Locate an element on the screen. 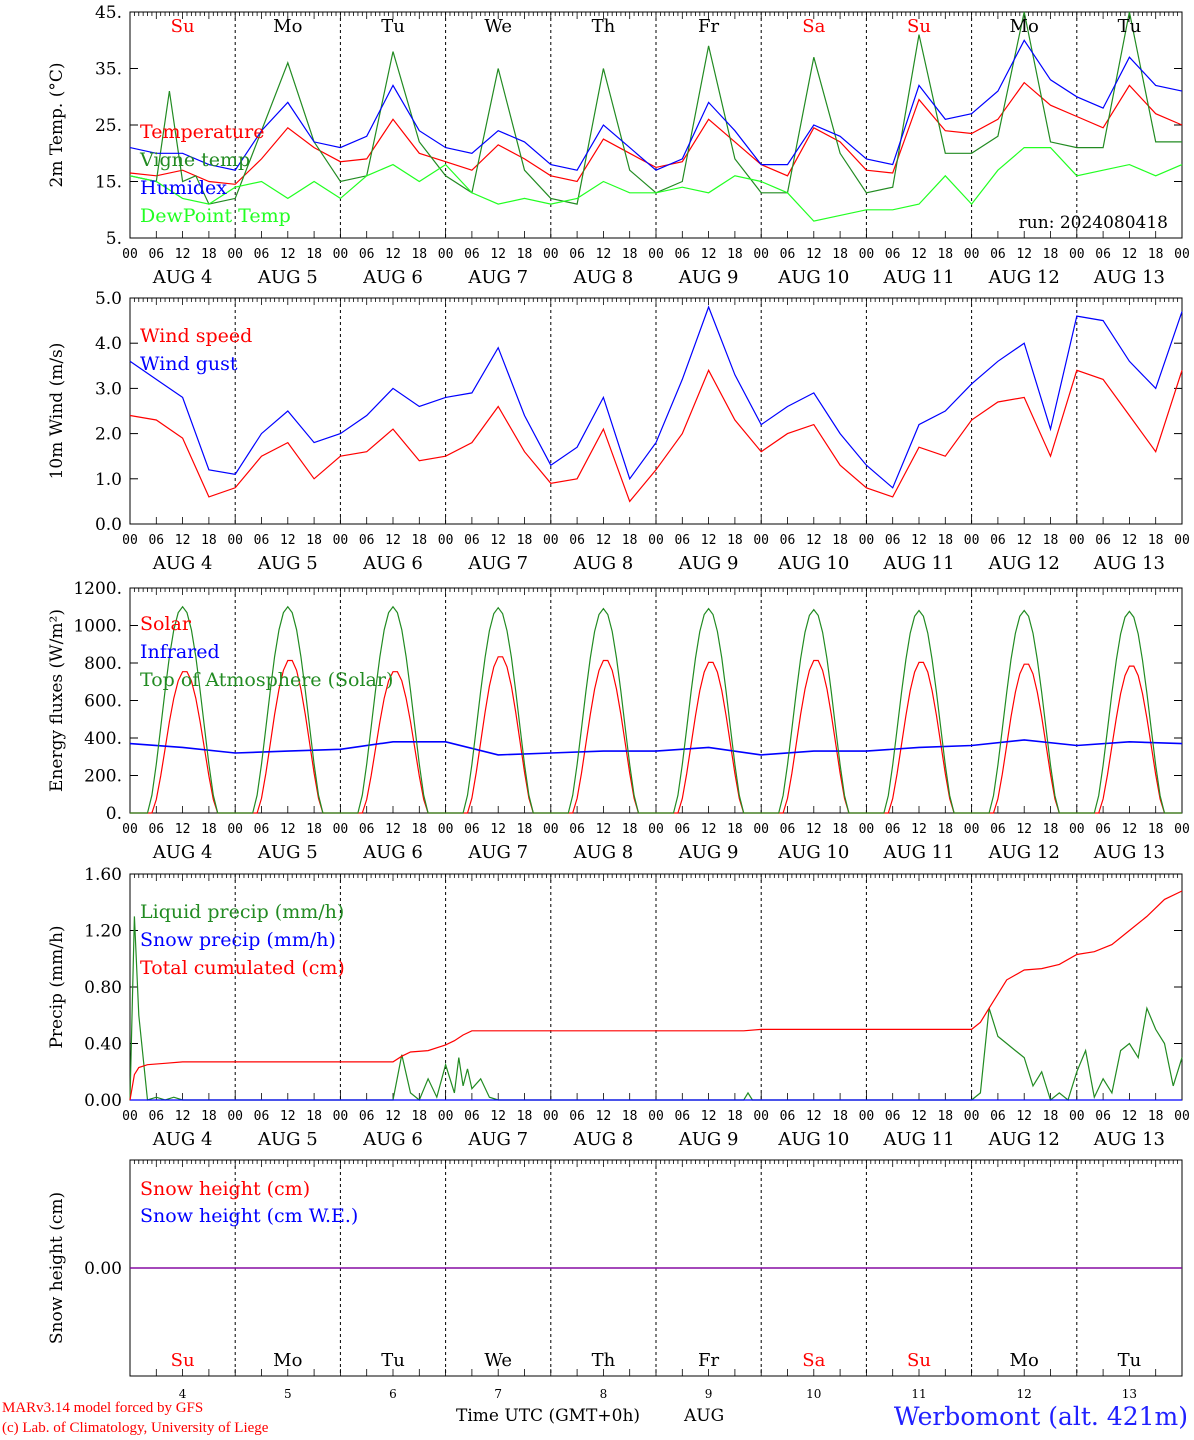 The height and width of the screenshot is (1440, 1194). y-axis-label: Precip (mm/h) is located at coordinates (57, 986).